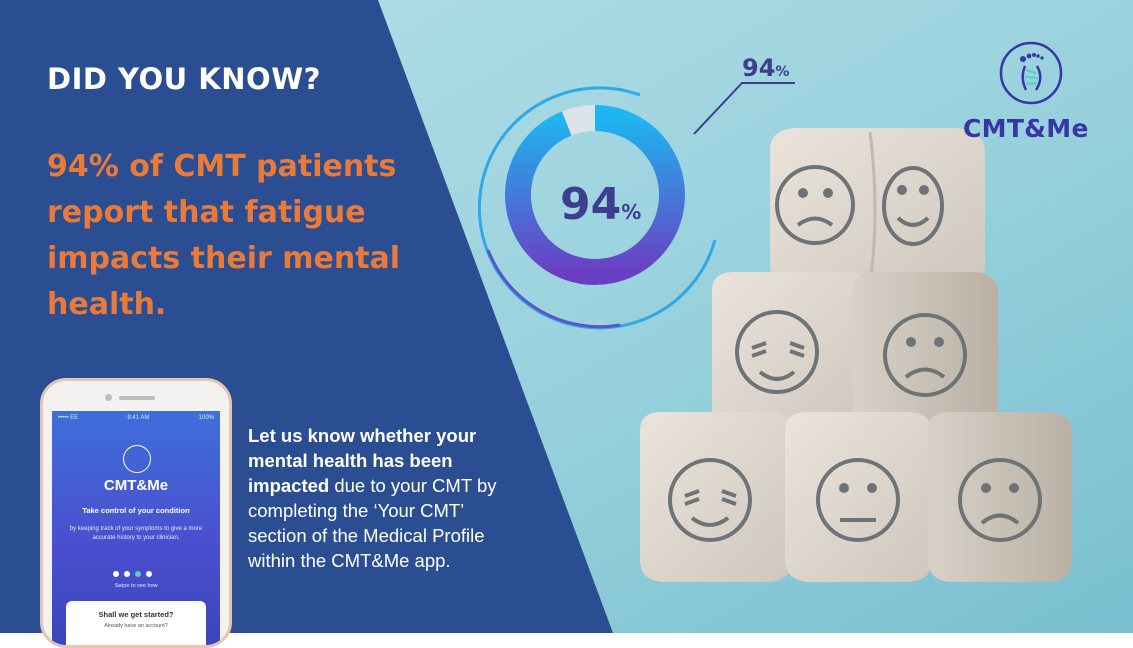  What do you see at coordinates (1026, 128) in the screenshot?
I see `brand-name: CMT&Me` at bounding box center [1026, 128].